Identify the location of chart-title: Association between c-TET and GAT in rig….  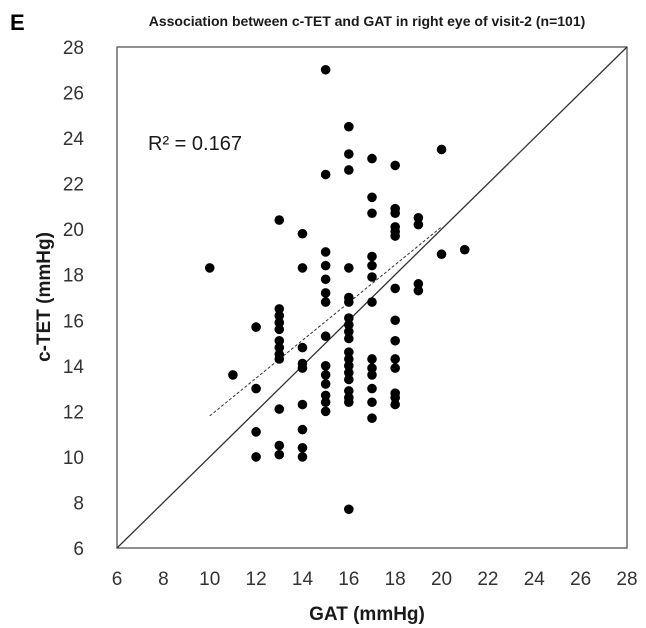
(367, 21).